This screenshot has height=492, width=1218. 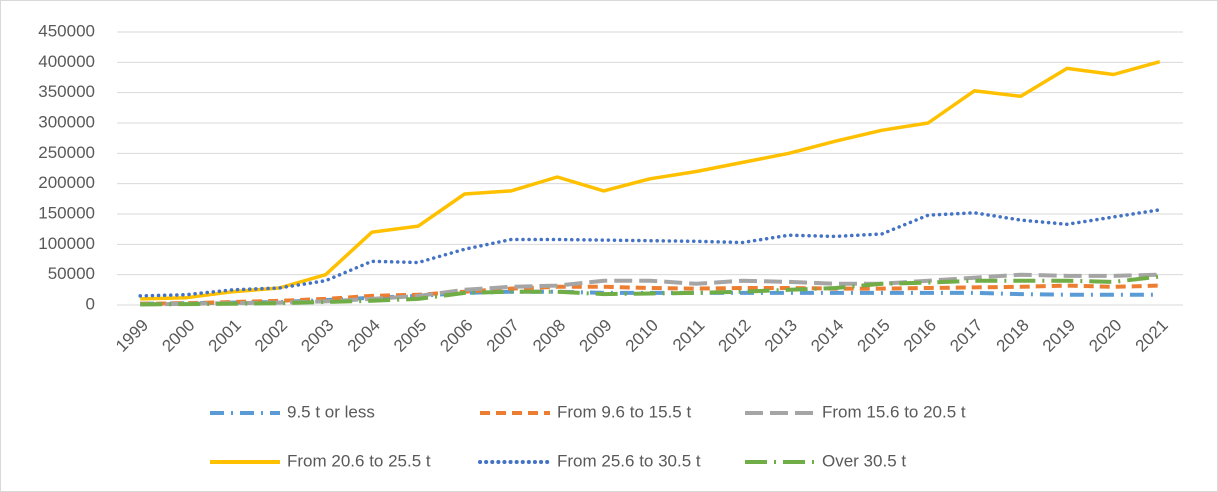 What do you see at coordinates (66, 212) in the screenshot?
I see `y-tick-label: 150000` at bounding box center [66, 212].